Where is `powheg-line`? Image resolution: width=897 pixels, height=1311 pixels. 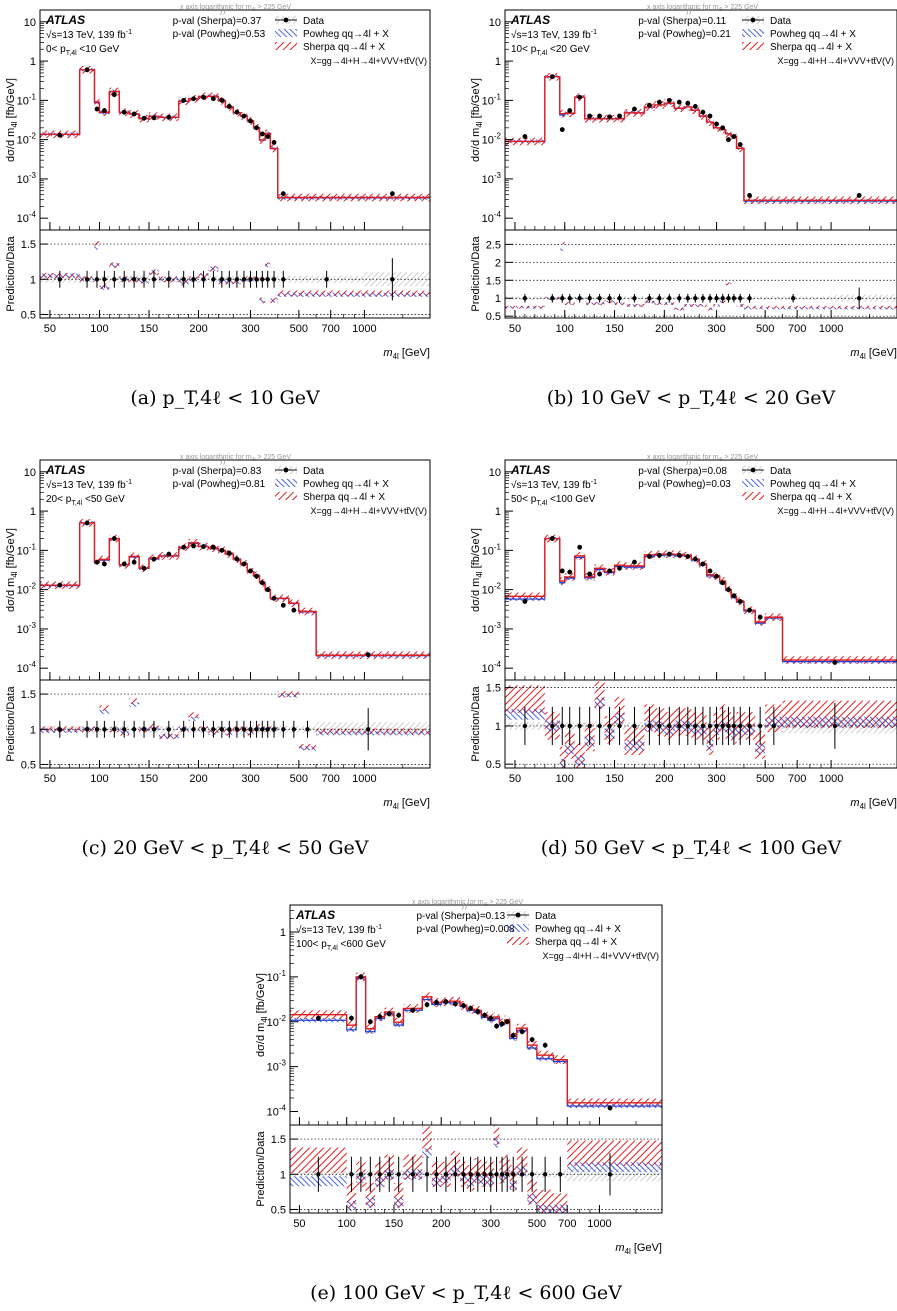 powheg-line is located at coordinates (235, 589).